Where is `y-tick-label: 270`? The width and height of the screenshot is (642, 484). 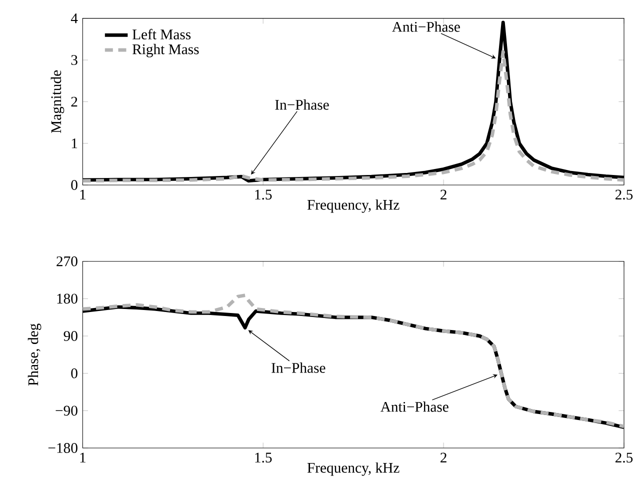 y-tick-label: 270 is located at coordinates (67, 261).